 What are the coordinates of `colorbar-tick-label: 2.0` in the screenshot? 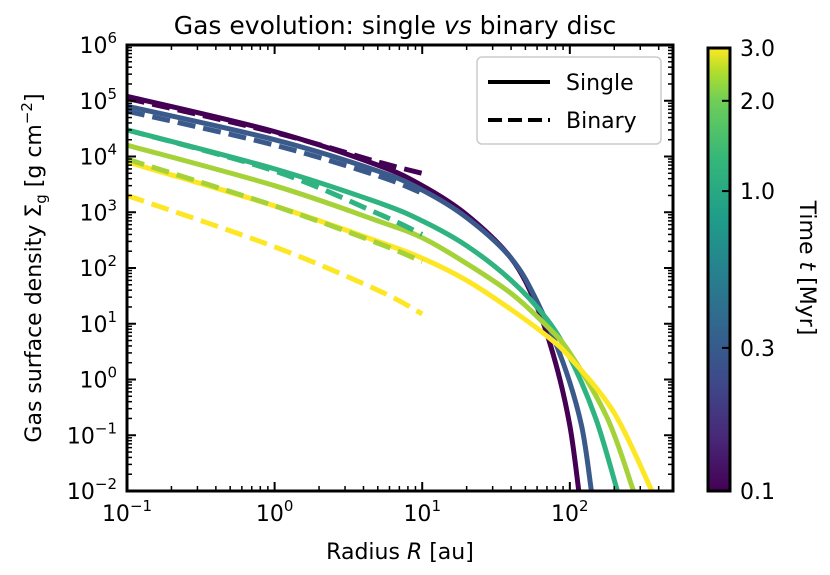 It's located at (757, 102).